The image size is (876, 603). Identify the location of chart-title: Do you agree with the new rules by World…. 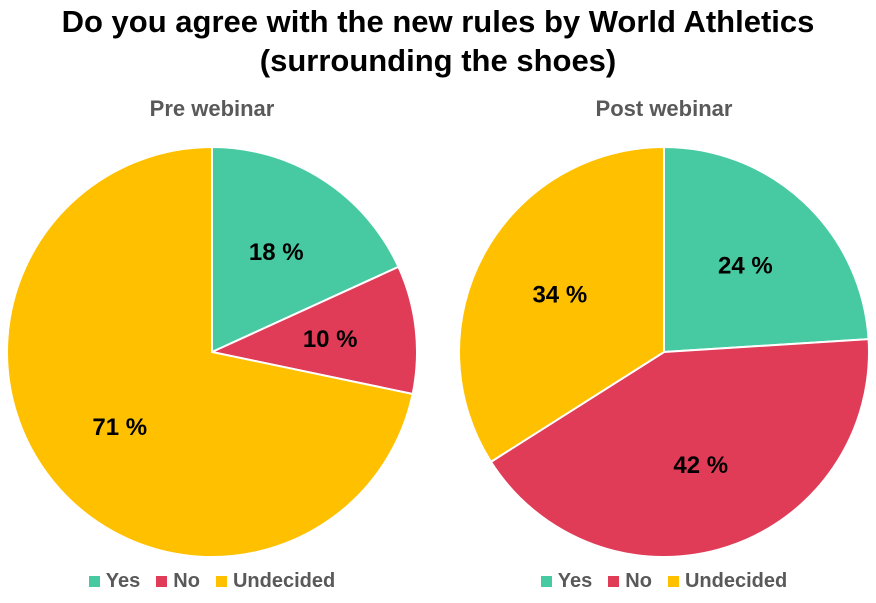
(438, 41).